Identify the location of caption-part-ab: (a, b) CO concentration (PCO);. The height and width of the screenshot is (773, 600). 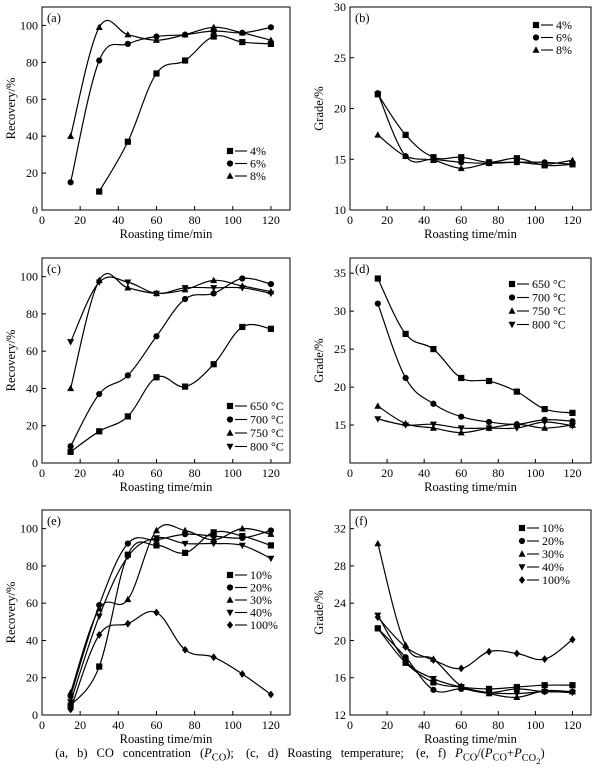
(144, 755).